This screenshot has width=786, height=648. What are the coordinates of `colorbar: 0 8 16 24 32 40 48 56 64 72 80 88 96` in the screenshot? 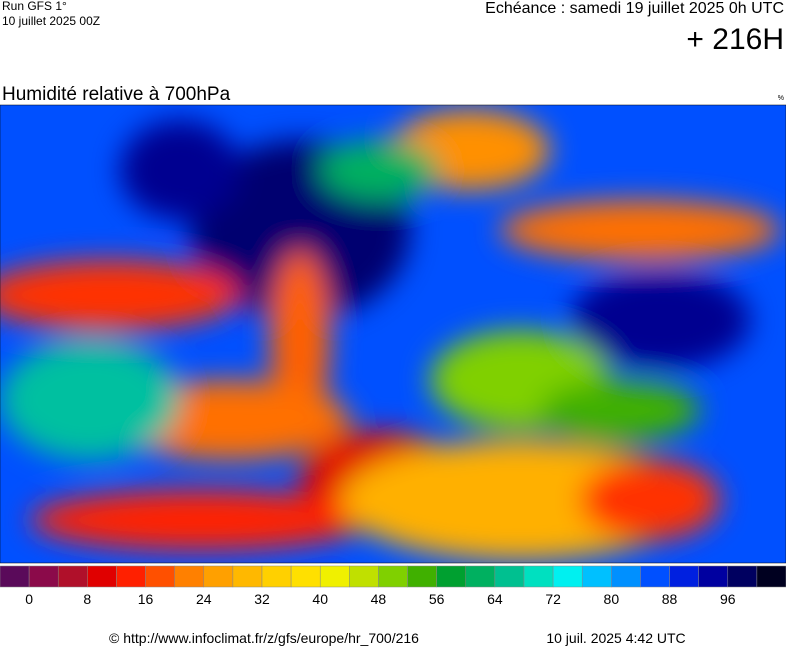 It's located at (393, 586).